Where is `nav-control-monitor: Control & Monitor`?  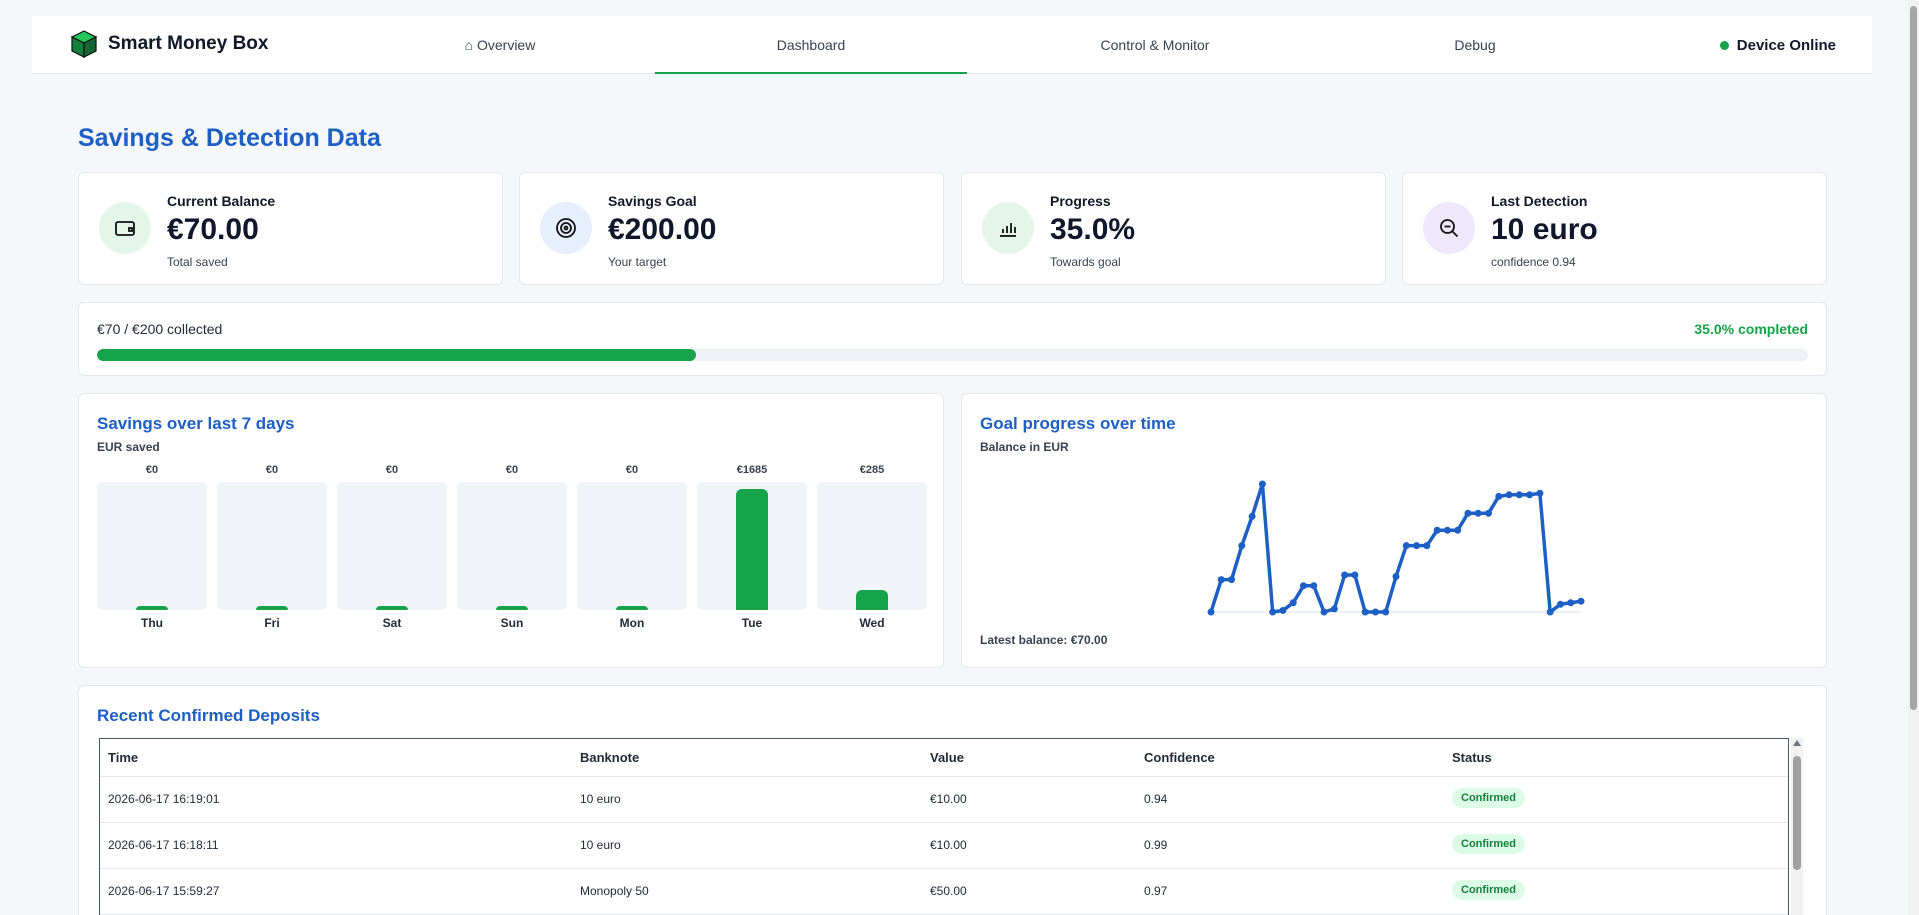
nav-control-monitor: Control & Monitor is located at coordinates (1155, 45).